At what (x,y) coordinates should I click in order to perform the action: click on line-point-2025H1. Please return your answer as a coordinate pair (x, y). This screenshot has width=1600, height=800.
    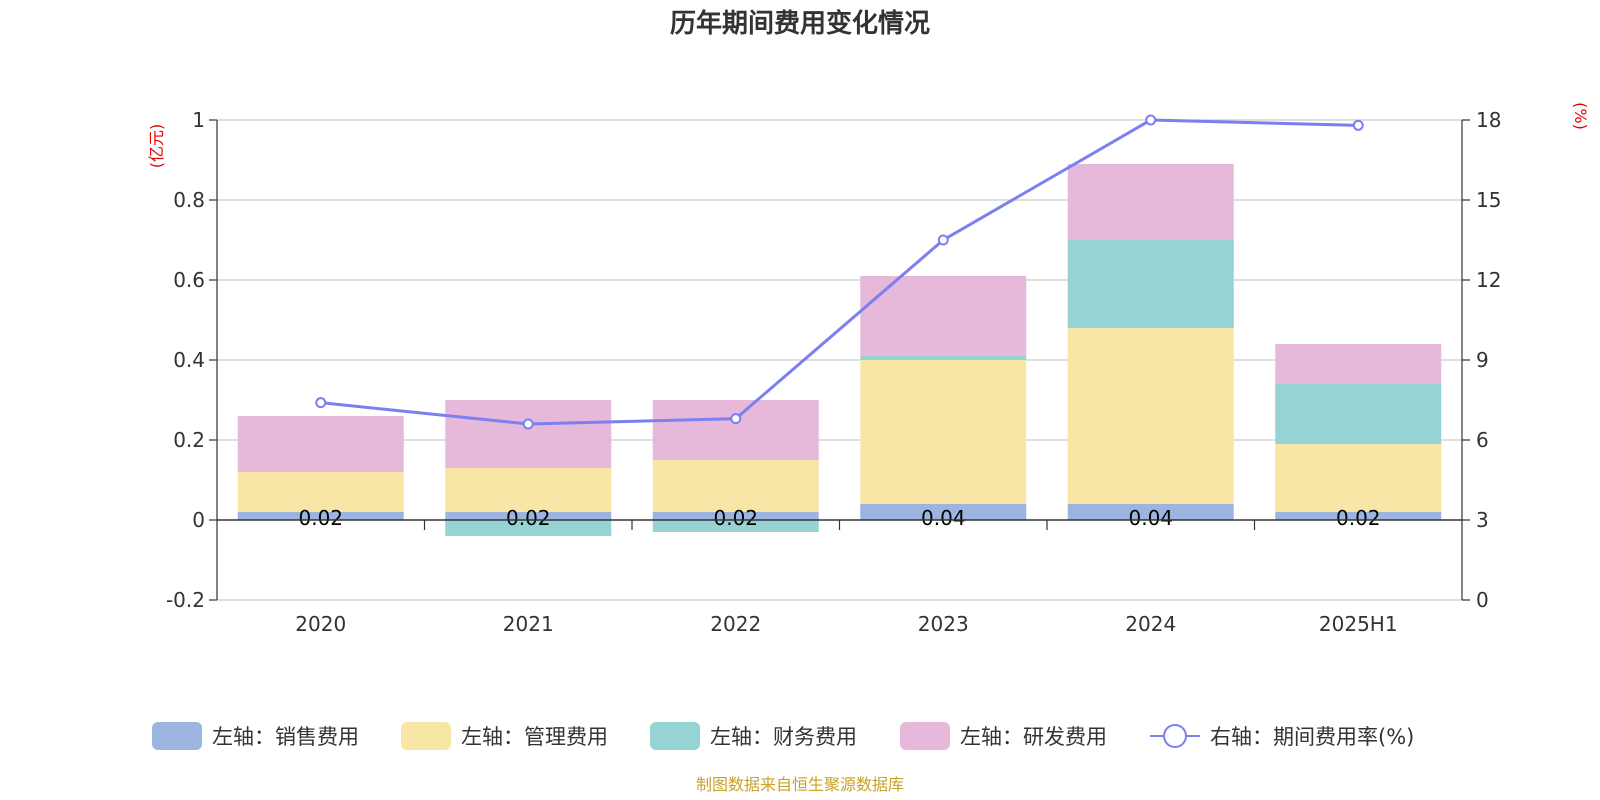
    Looking at the image, I should click on (1358, 125).